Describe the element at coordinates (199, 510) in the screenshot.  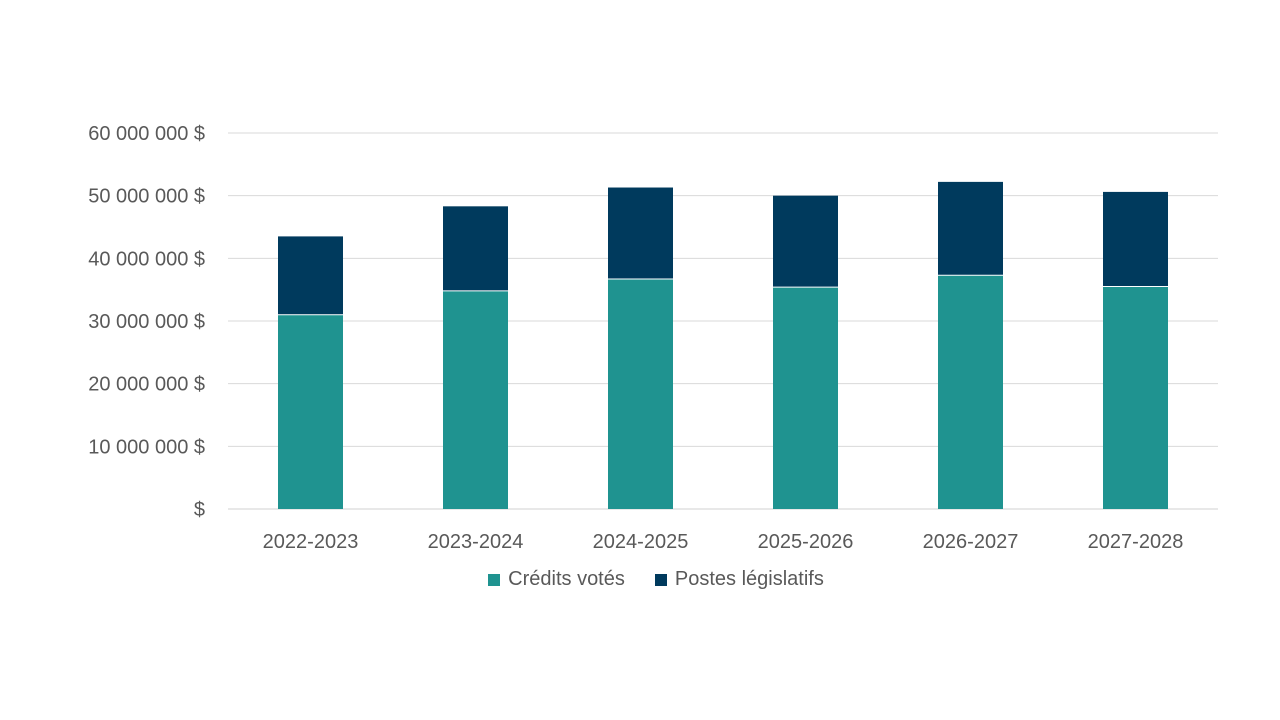
I see `y-tick-label: $` at that location.